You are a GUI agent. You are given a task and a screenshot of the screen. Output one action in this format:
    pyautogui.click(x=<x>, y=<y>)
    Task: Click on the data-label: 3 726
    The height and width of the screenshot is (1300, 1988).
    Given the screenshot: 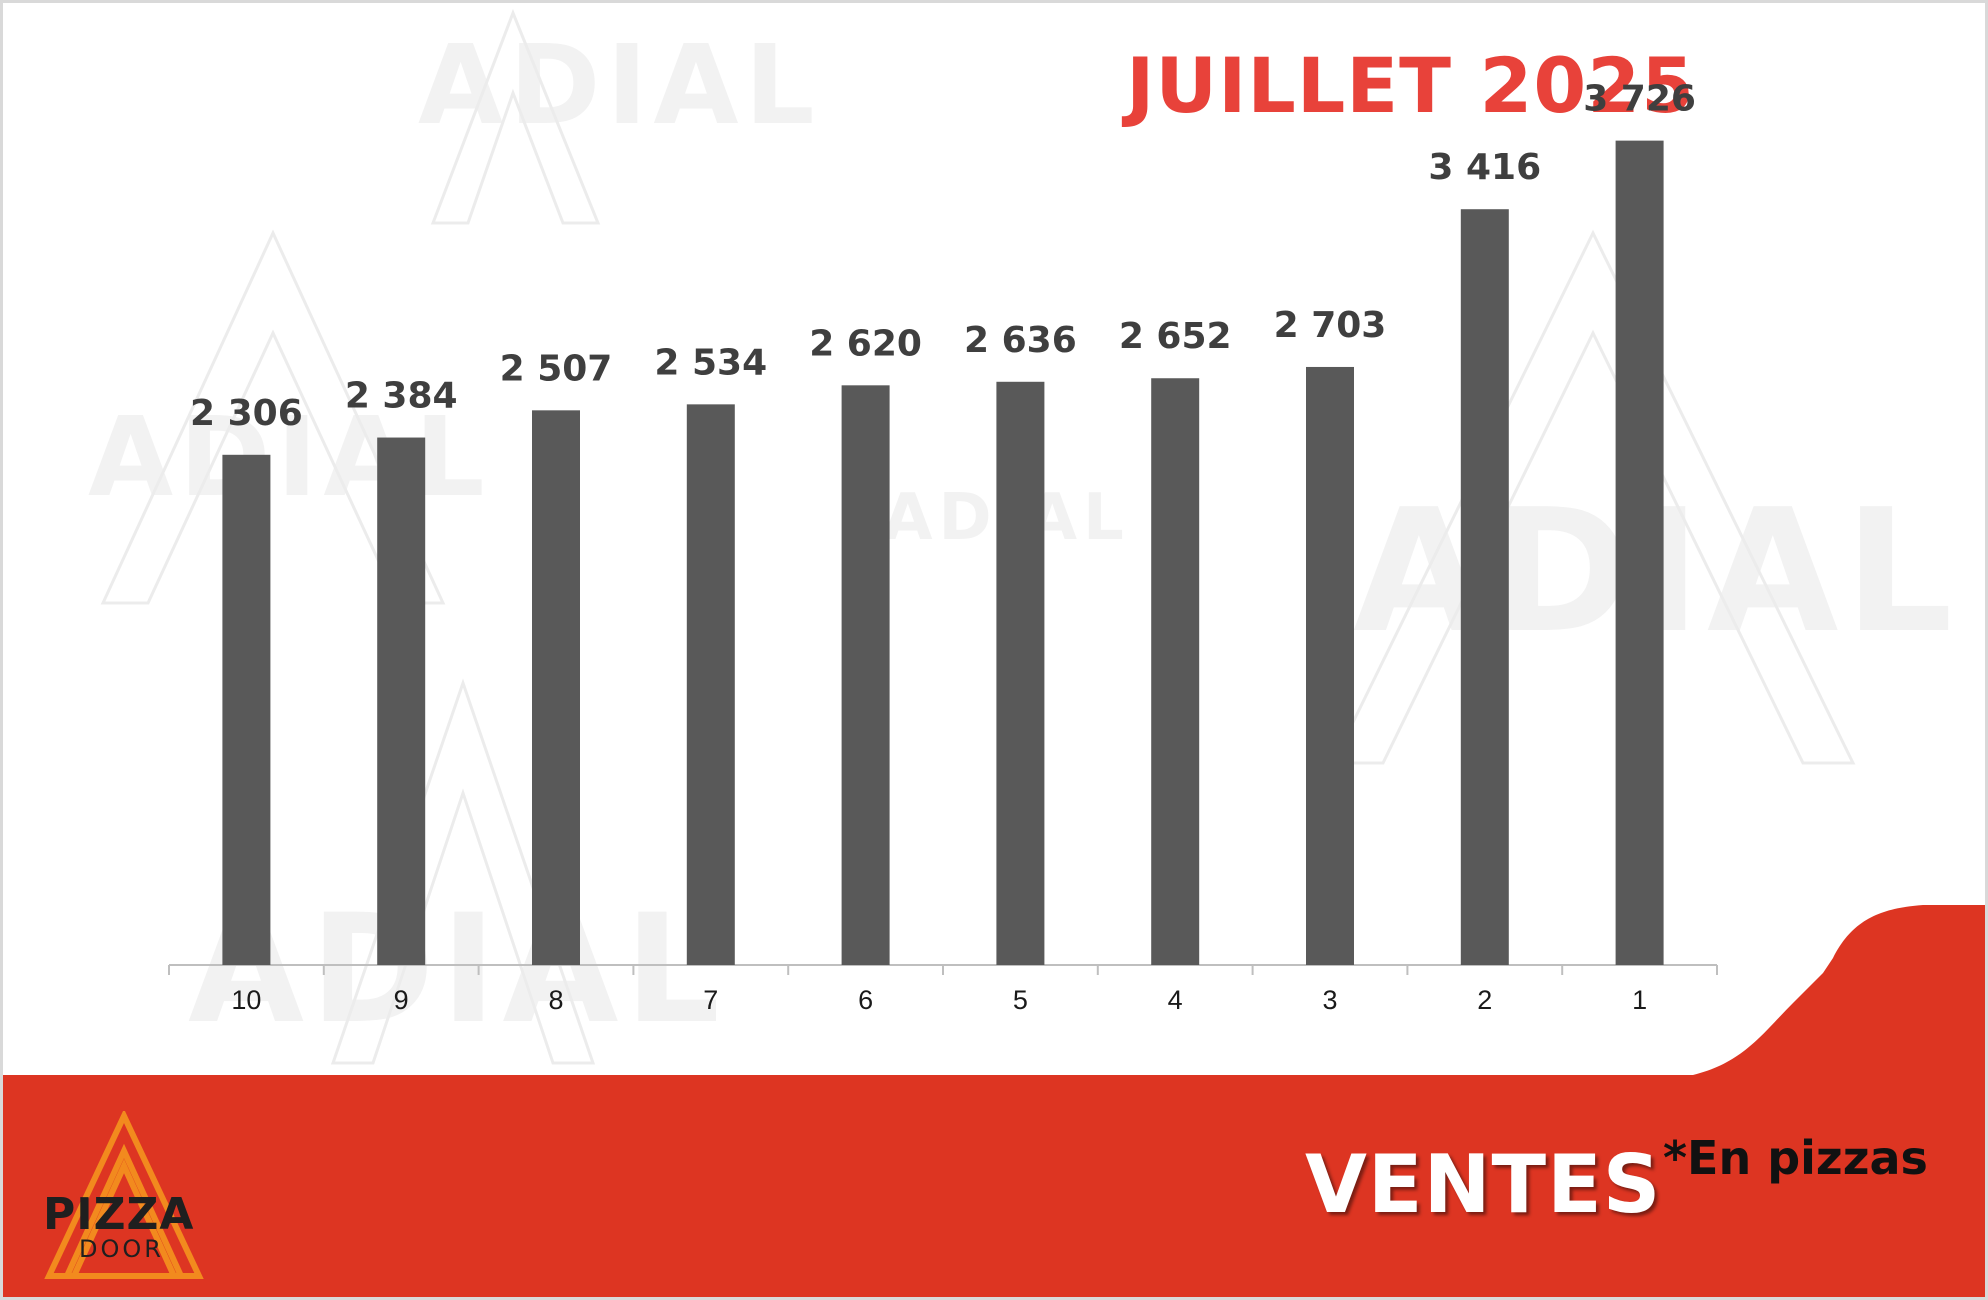 What is the action you would take?
    pyautogui.click(x=1639, y=99)
    